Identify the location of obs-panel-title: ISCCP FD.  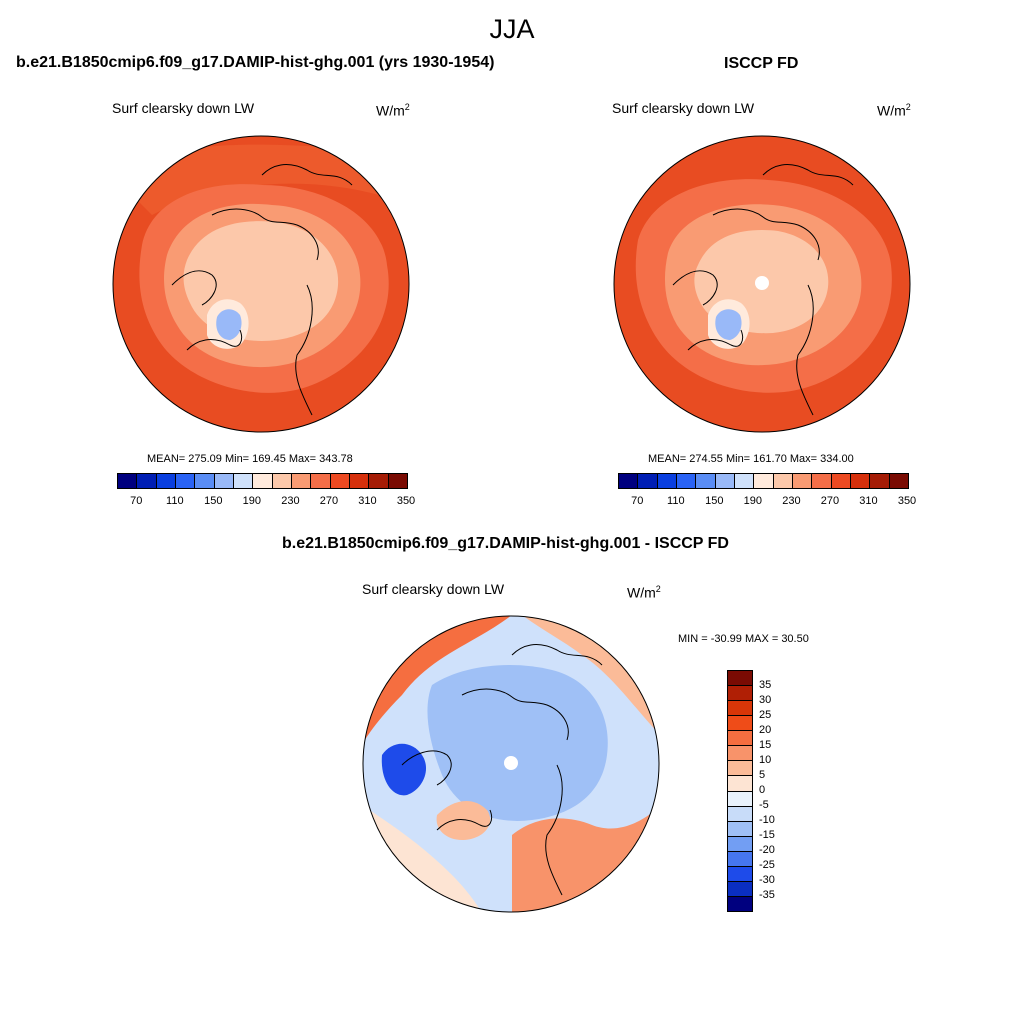
(761, 63).